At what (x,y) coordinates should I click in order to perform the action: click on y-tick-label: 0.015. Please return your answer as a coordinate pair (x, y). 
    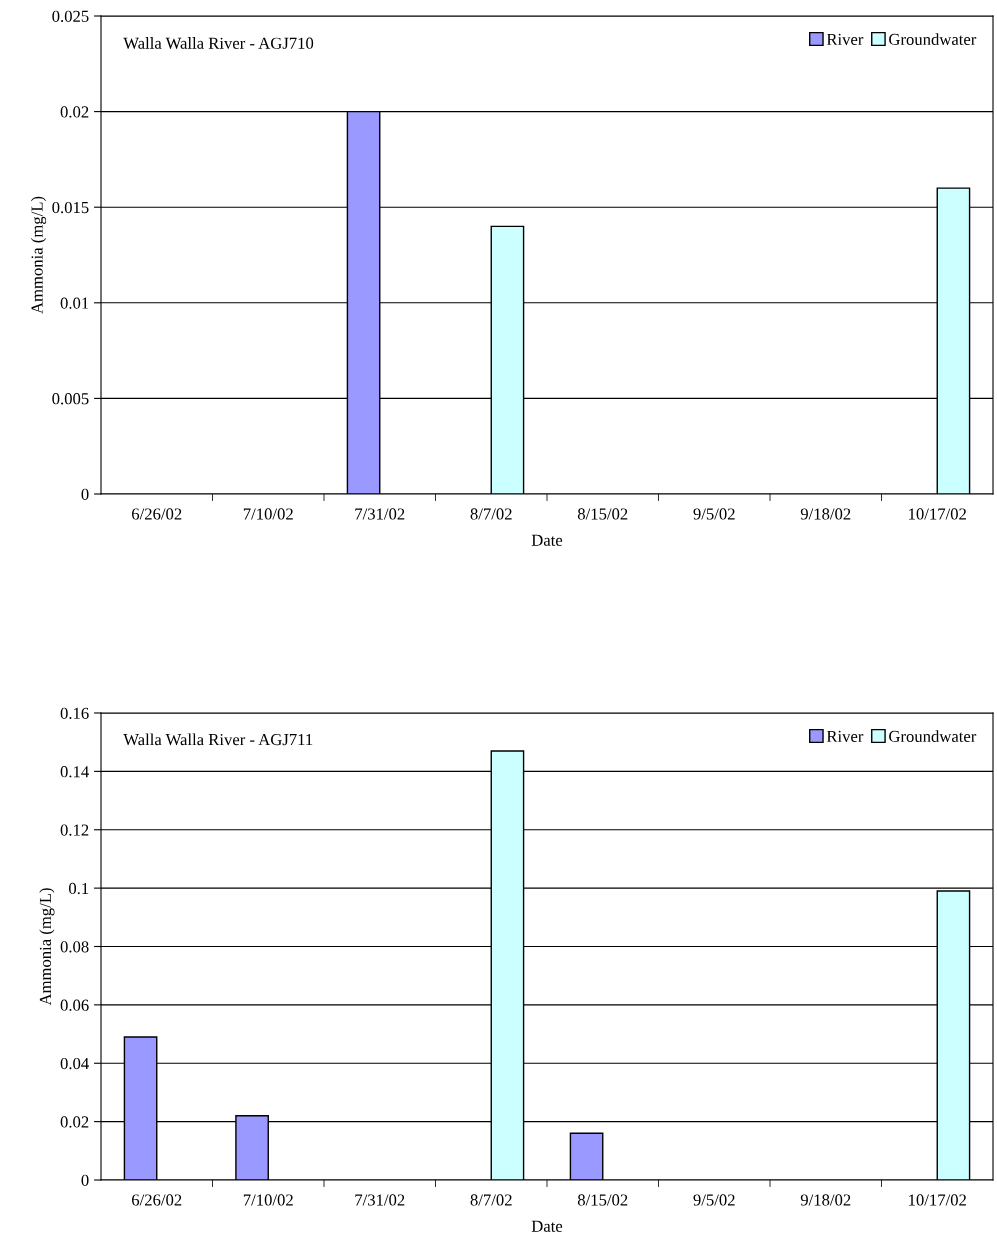
    Looking at the image, I should click on (70, 207).